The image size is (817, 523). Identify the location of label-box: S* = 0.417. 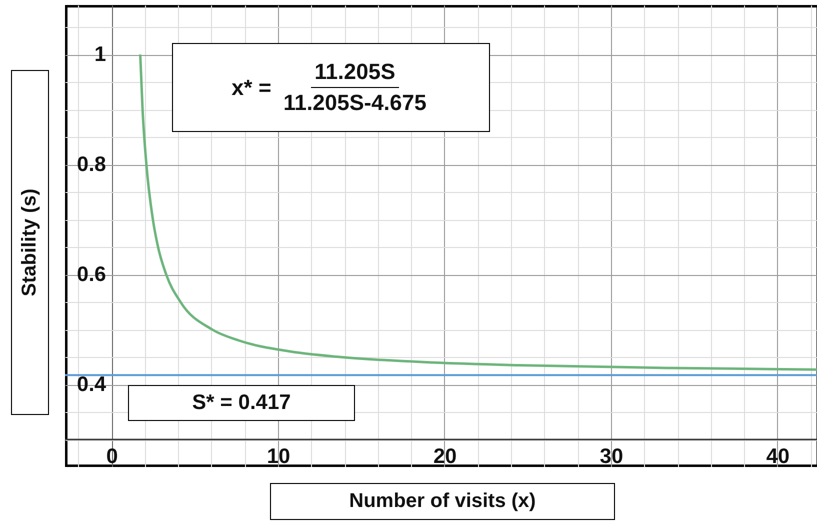
(241, 403).